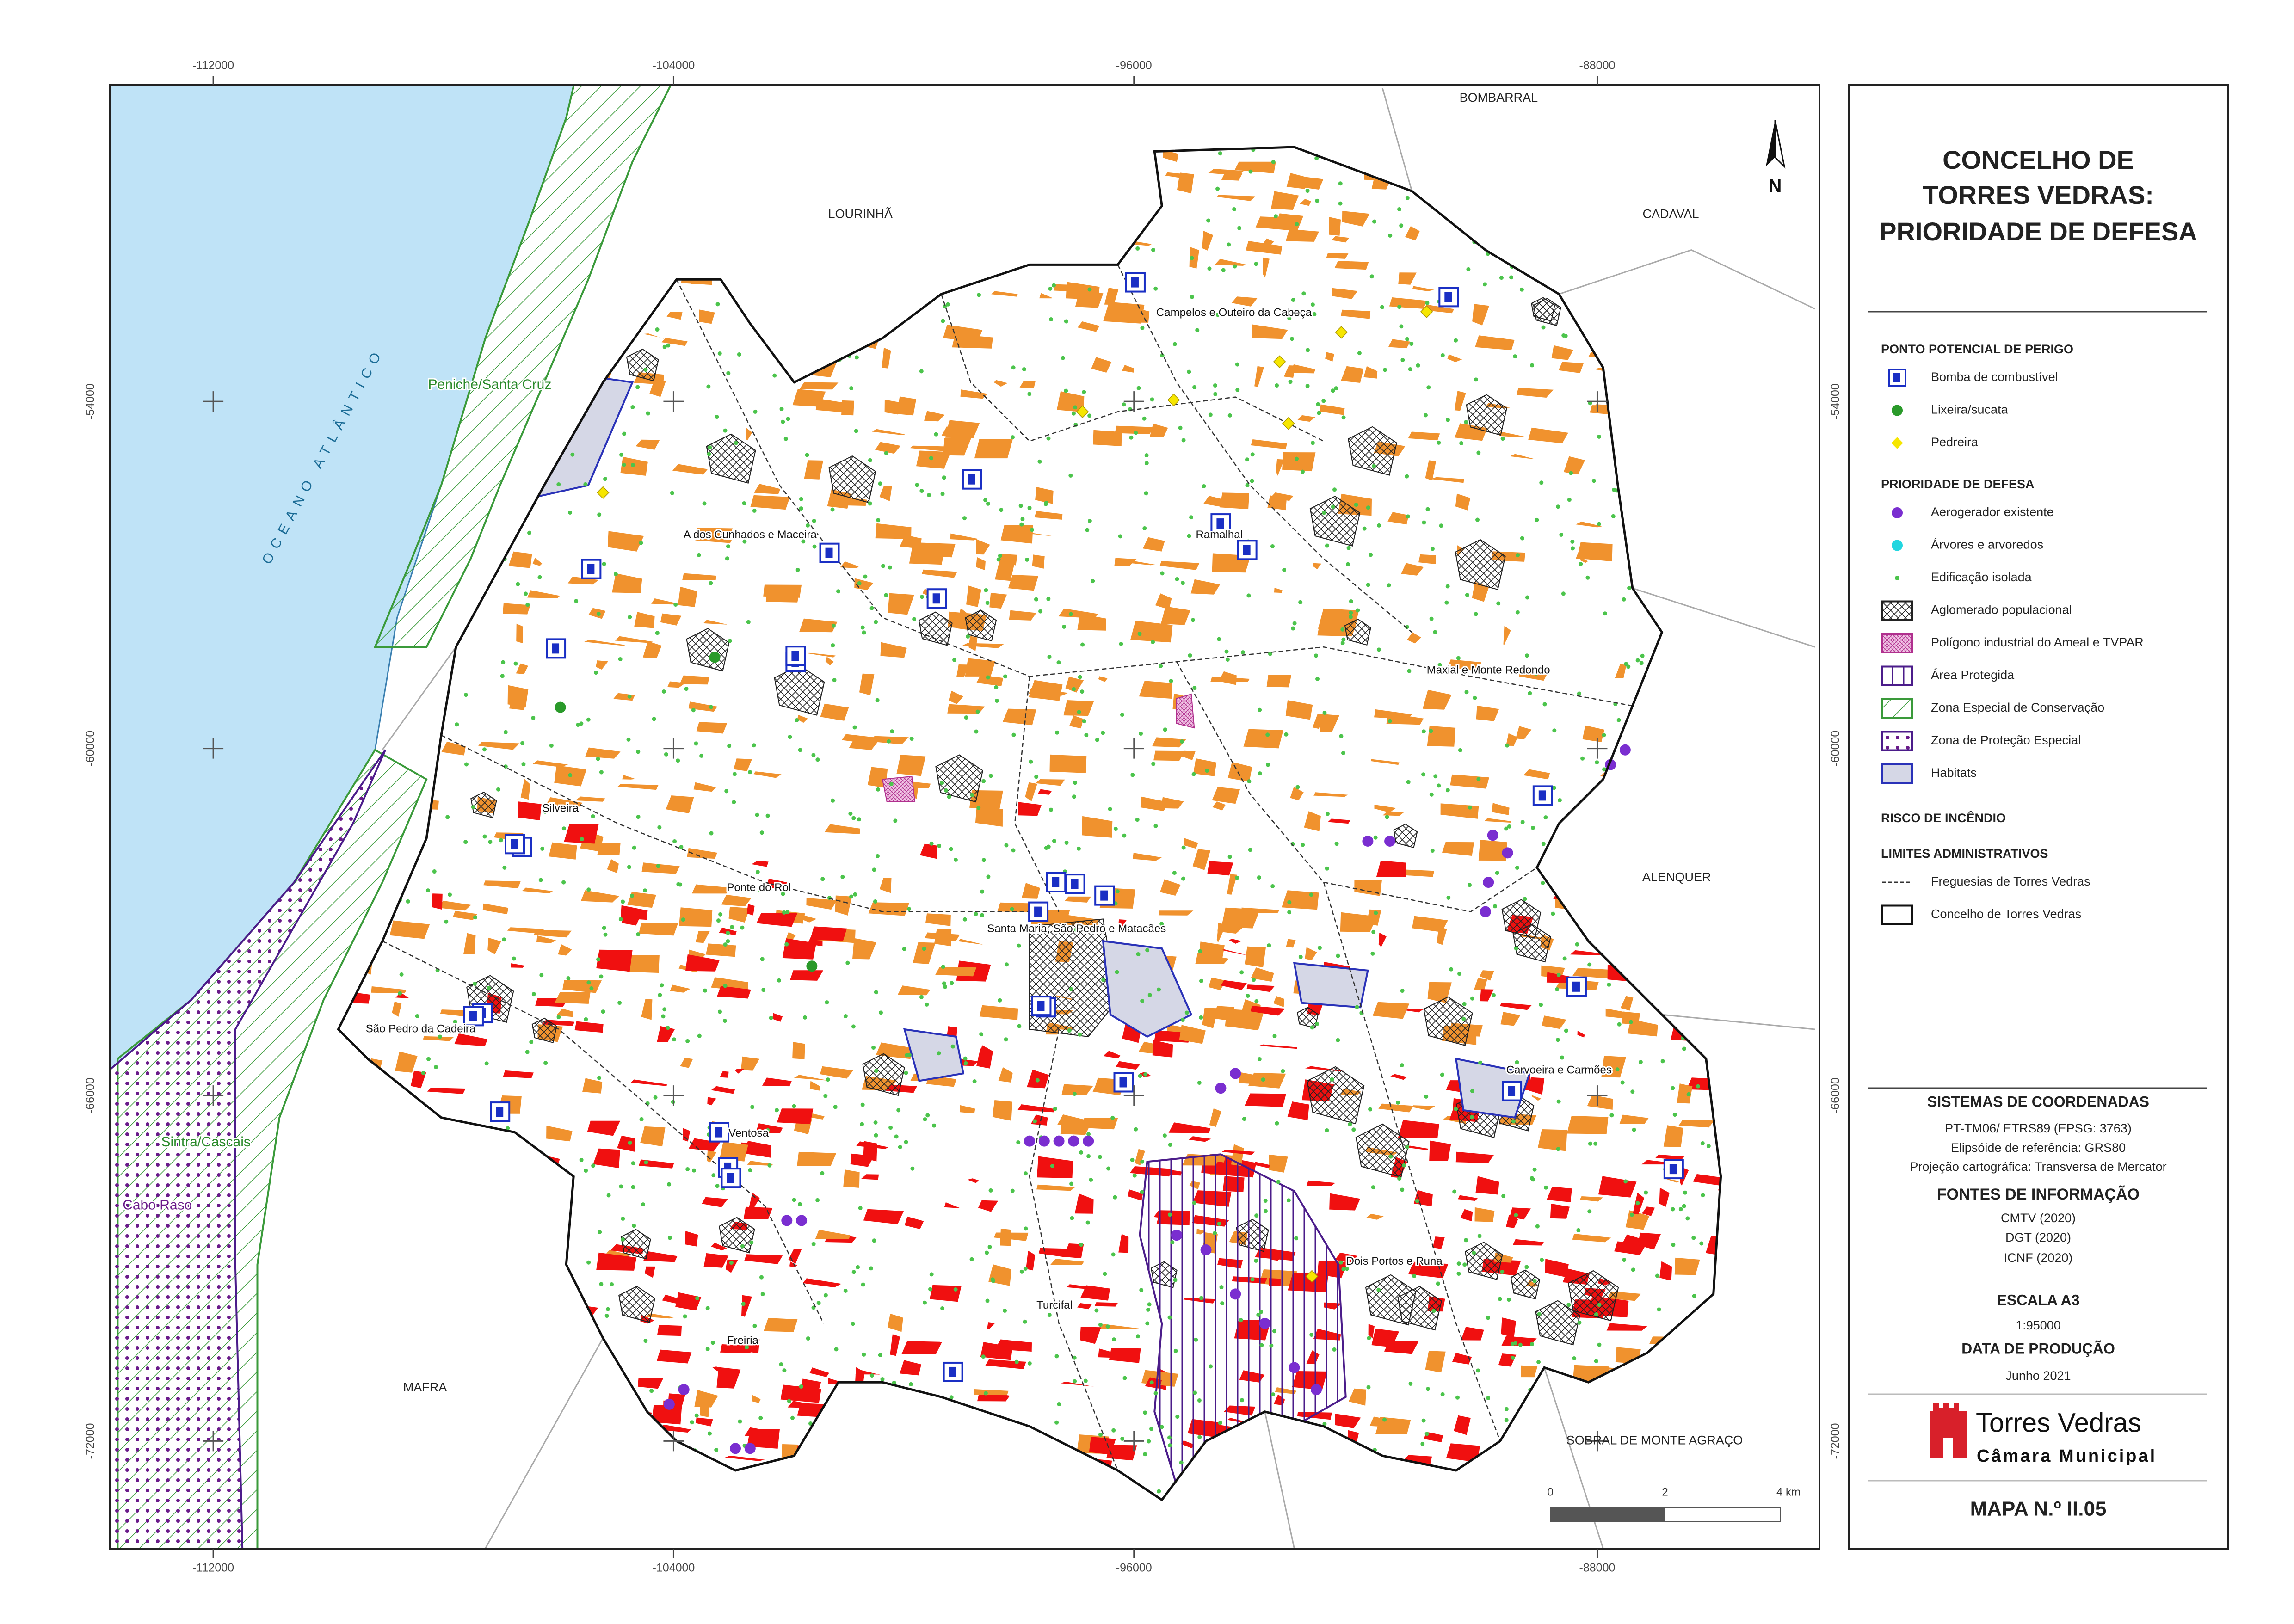 This screenshot has width=2294, height=1624. I want to click on legend-title: CONCELHO DE, so click(2038, 159).